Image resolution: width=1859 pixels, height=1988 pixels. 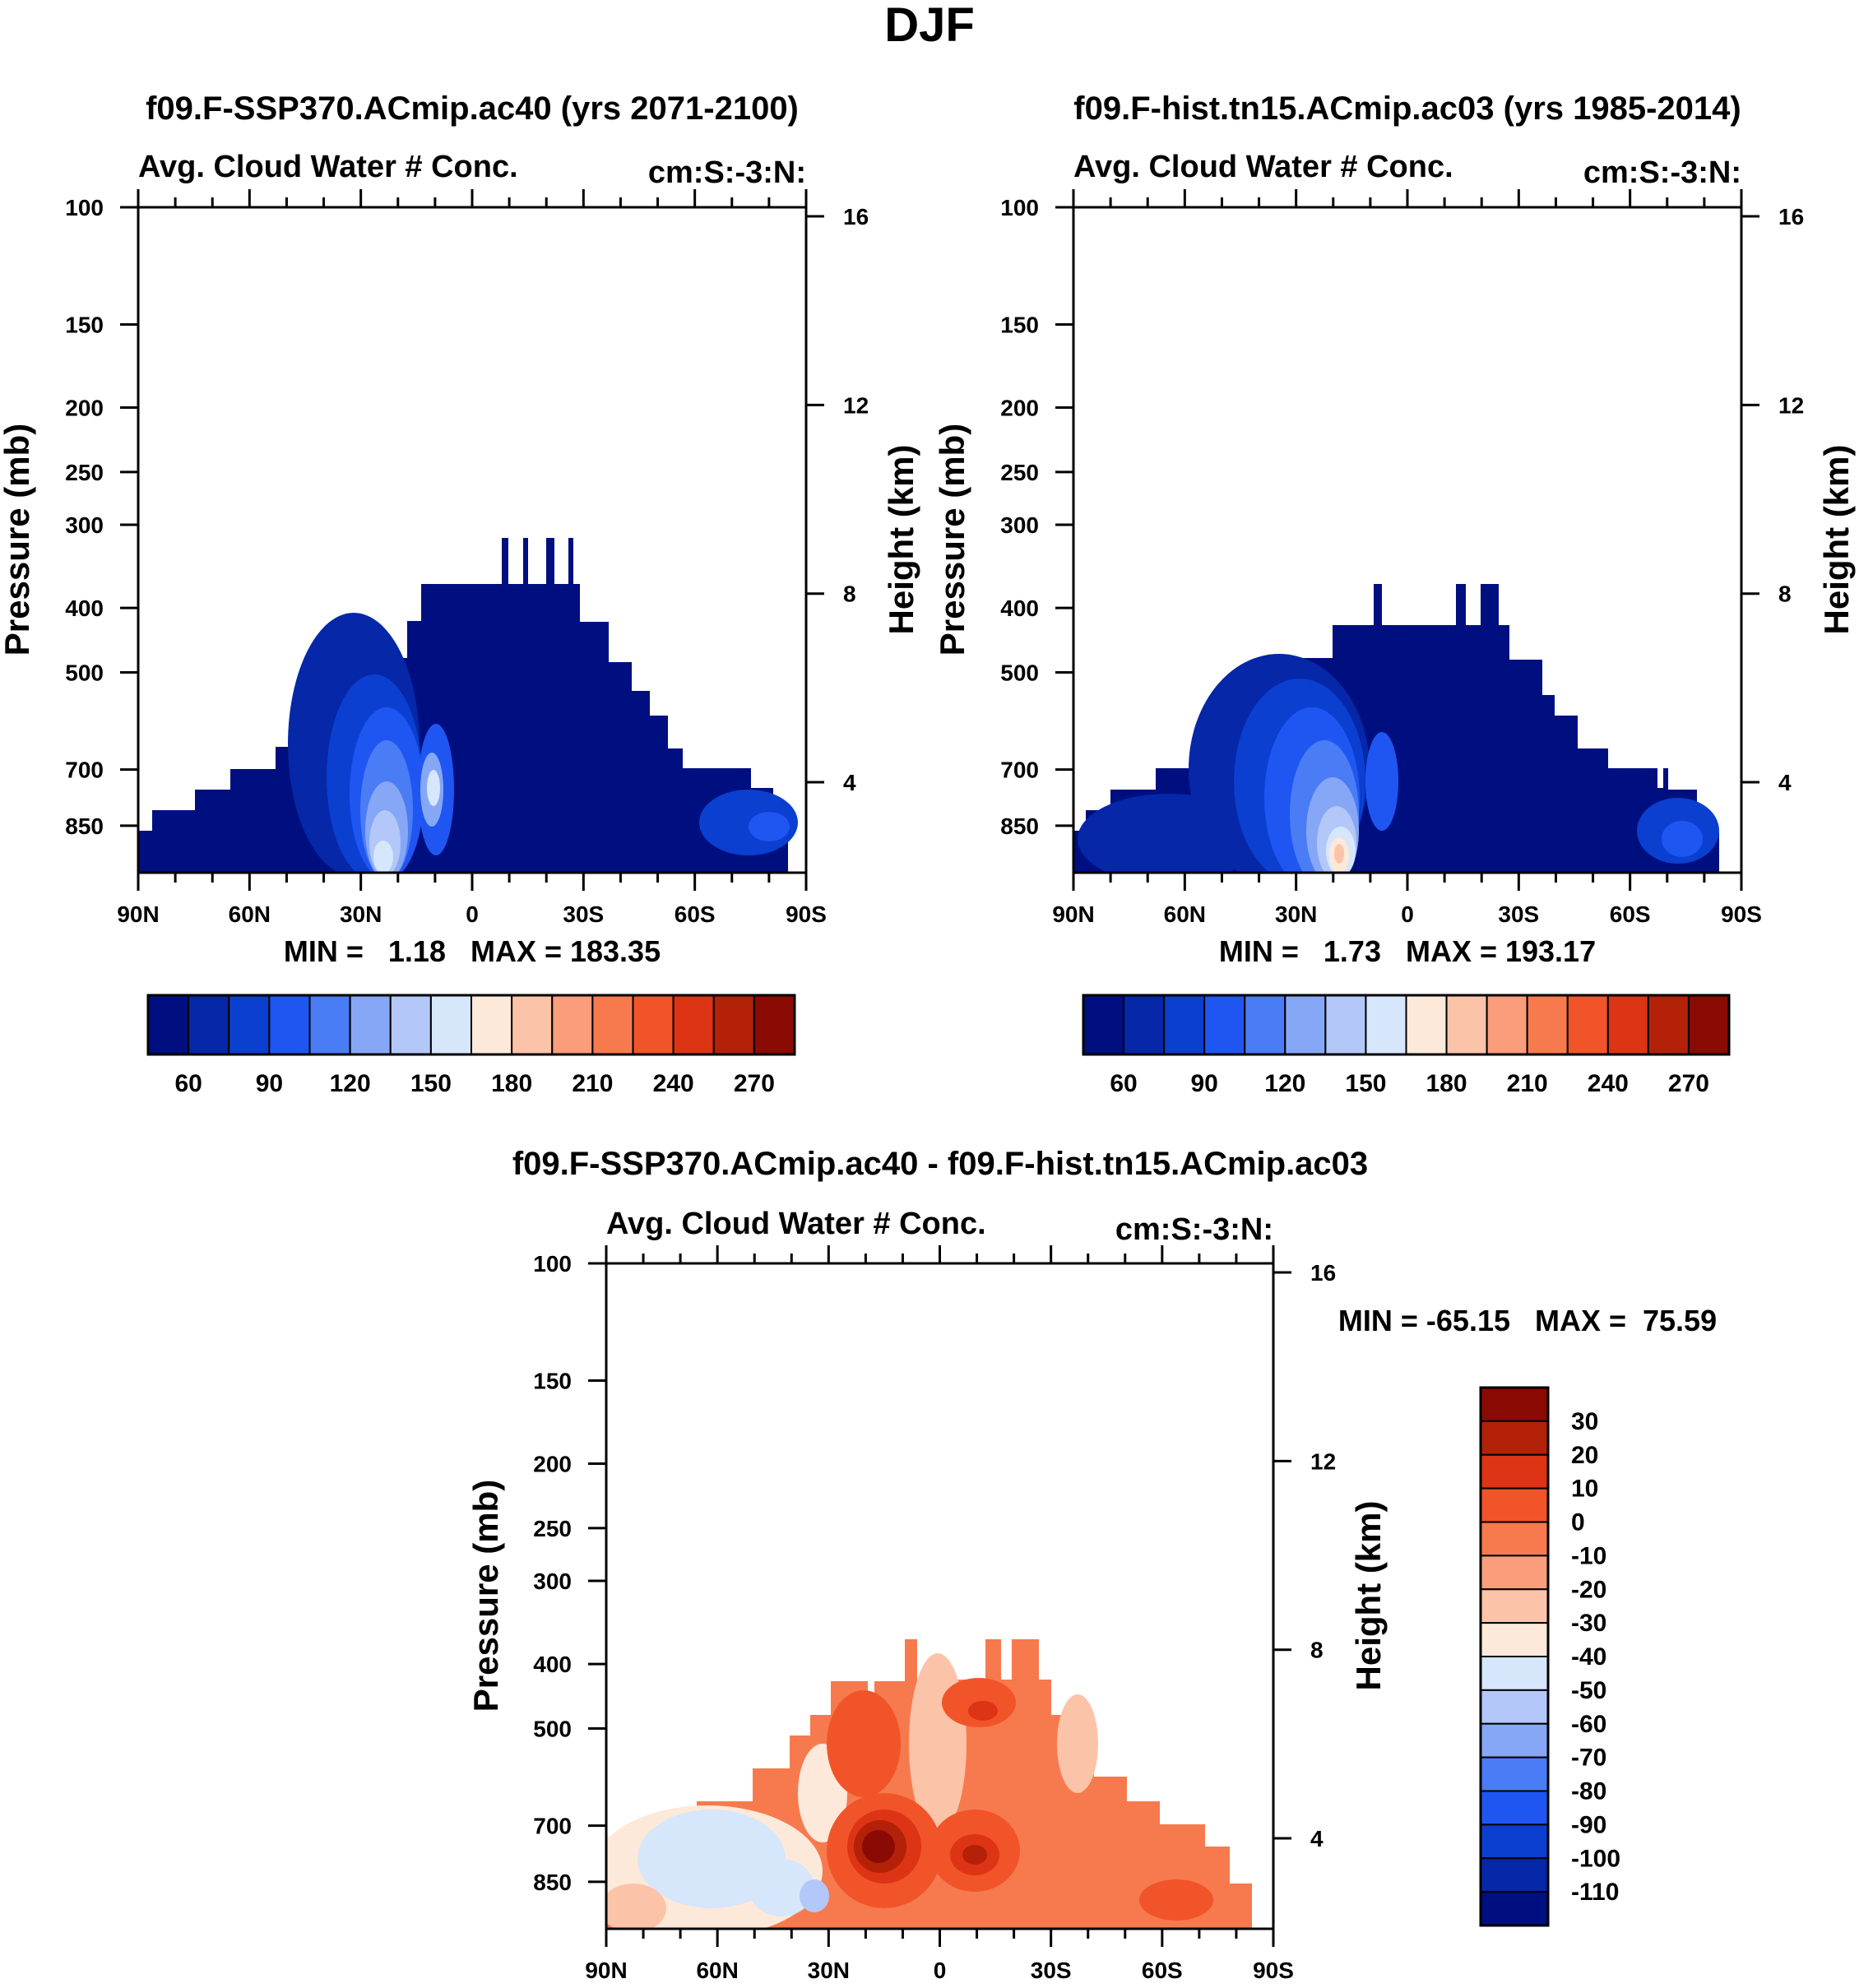 I want to click on pressure-tick-label: 200, so click(x=84, y=409).